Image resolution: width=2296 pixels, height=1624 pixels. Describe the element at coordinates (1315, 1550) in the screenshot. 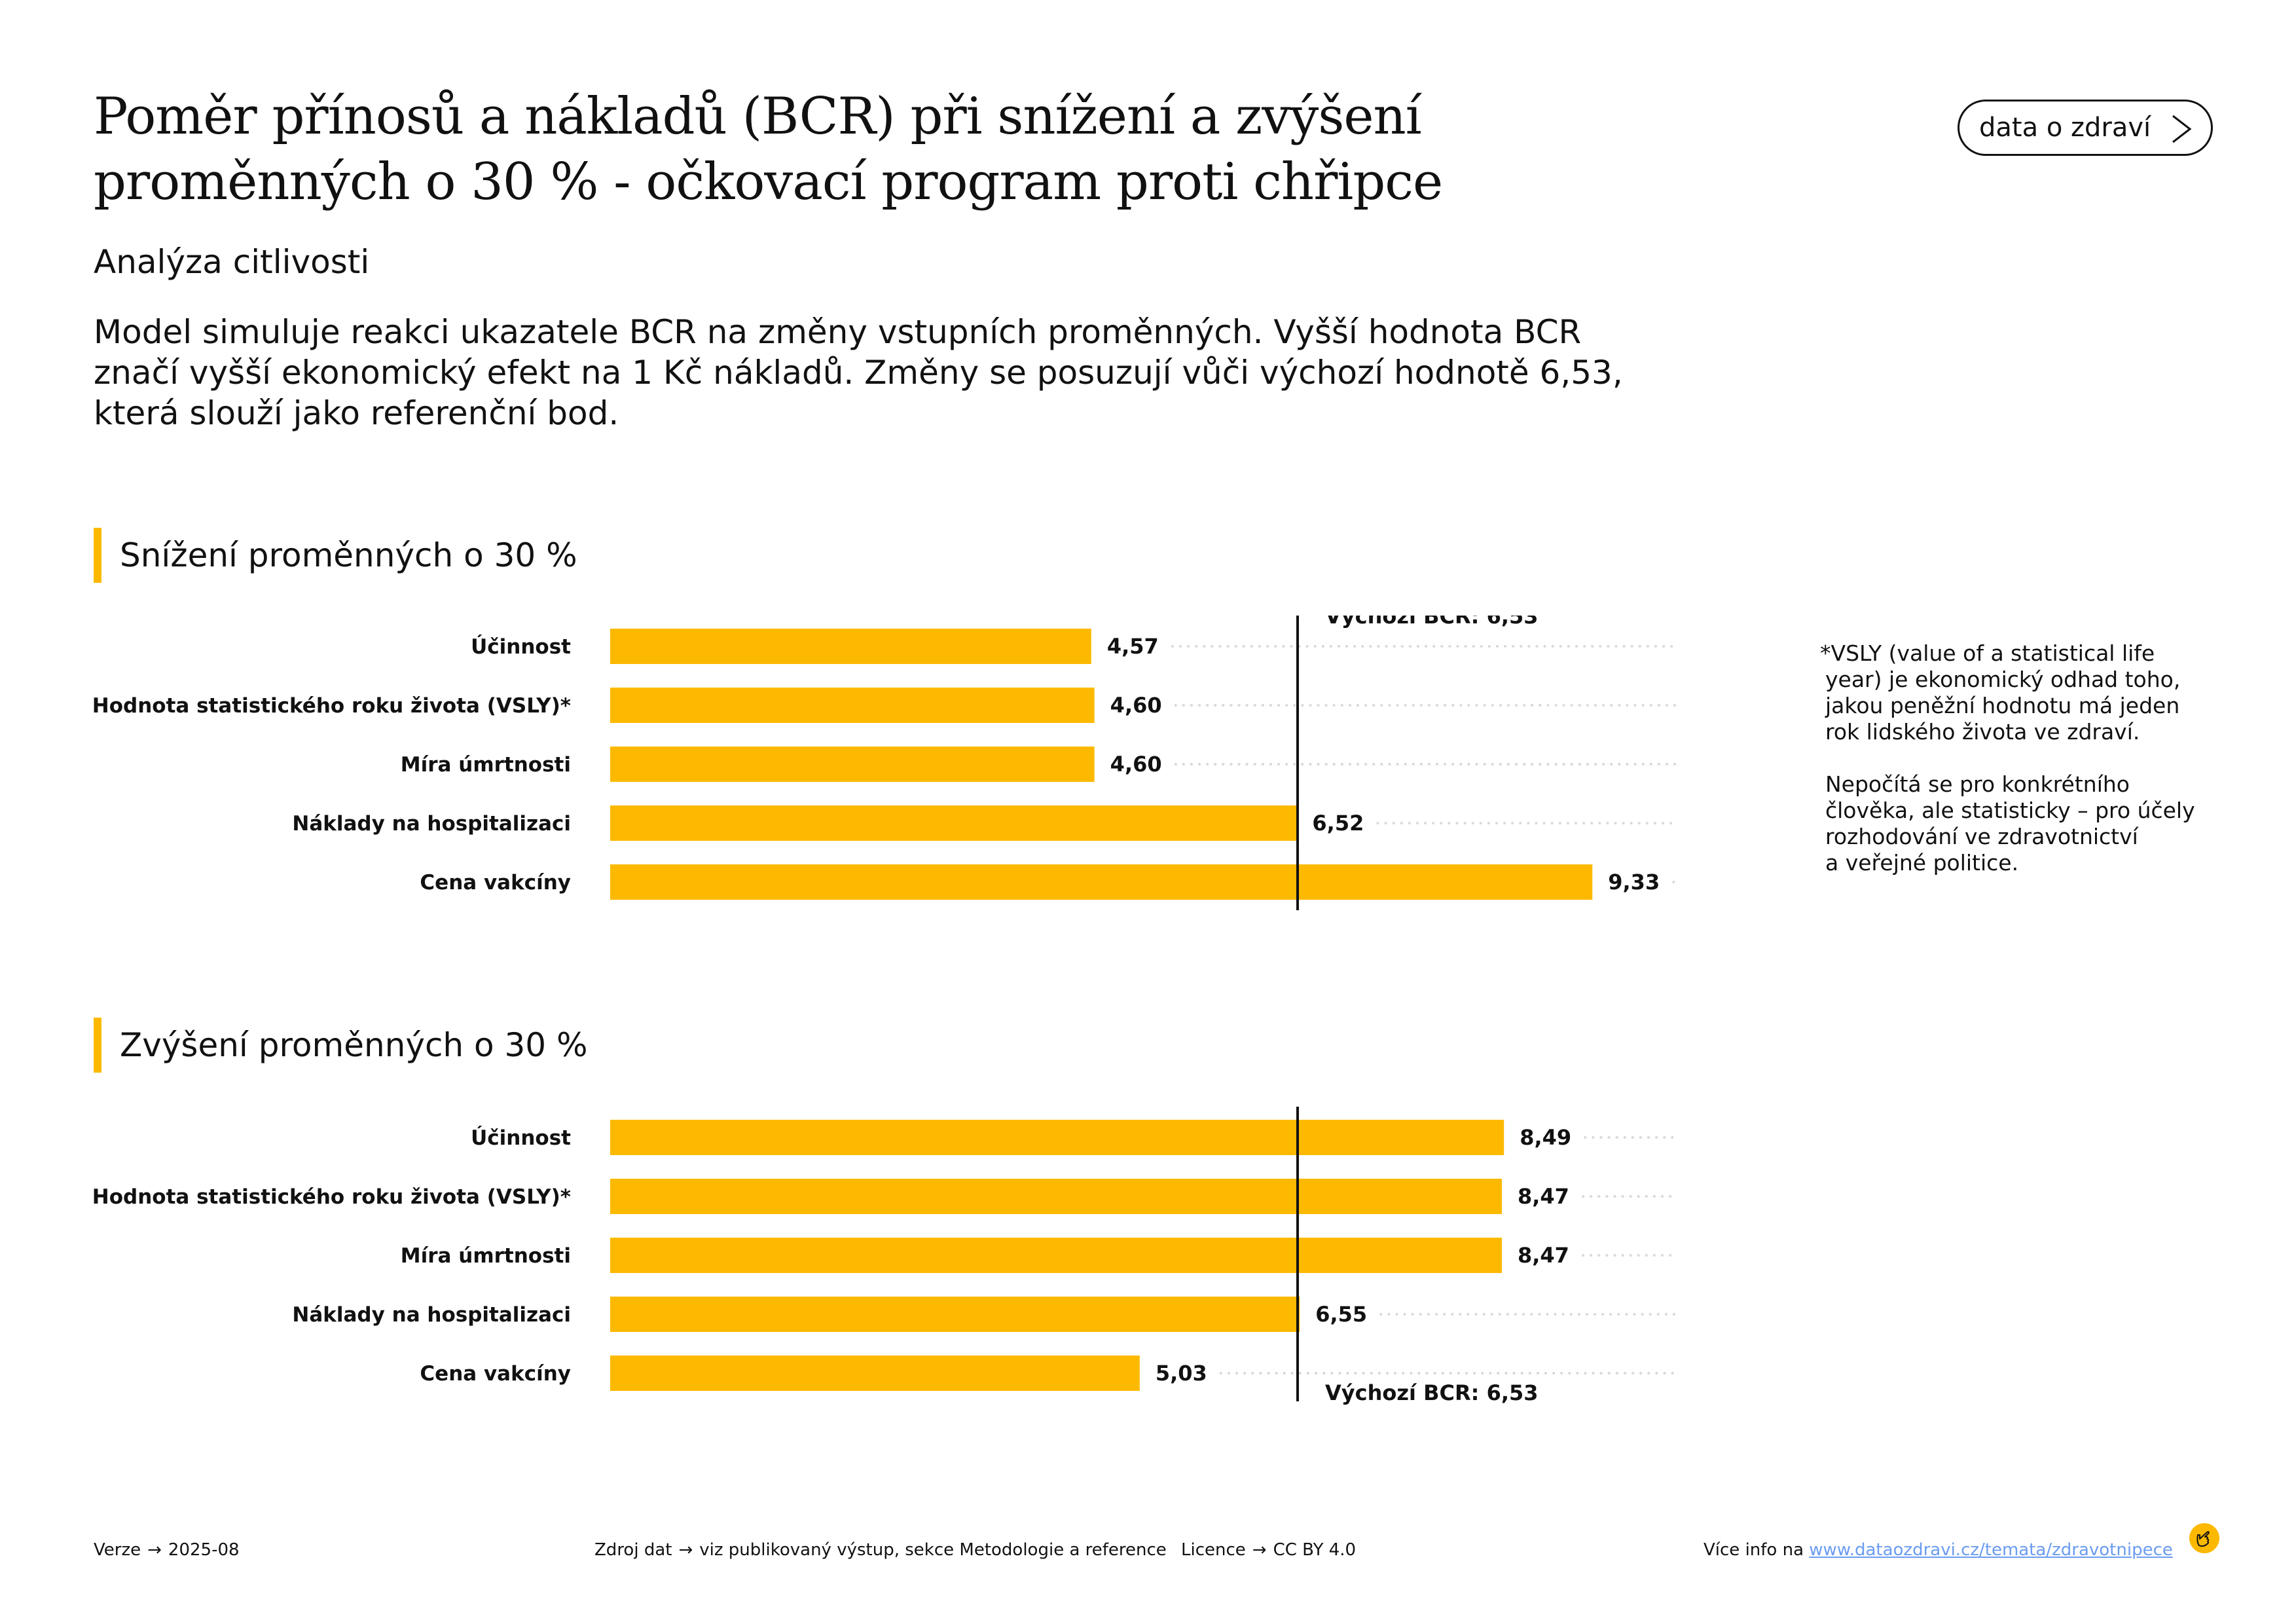

I see `license-value: CC BY 4.0` at that location.